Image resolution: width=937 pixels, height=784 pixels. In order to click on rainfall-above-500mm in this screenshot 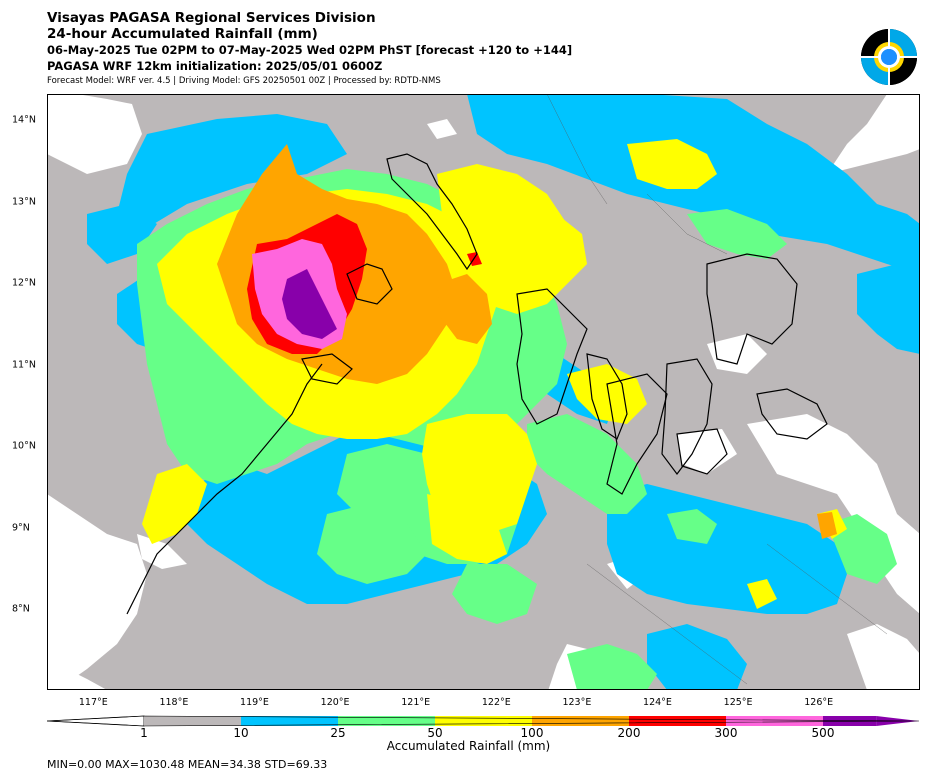, I will do `click(309, 304)`.